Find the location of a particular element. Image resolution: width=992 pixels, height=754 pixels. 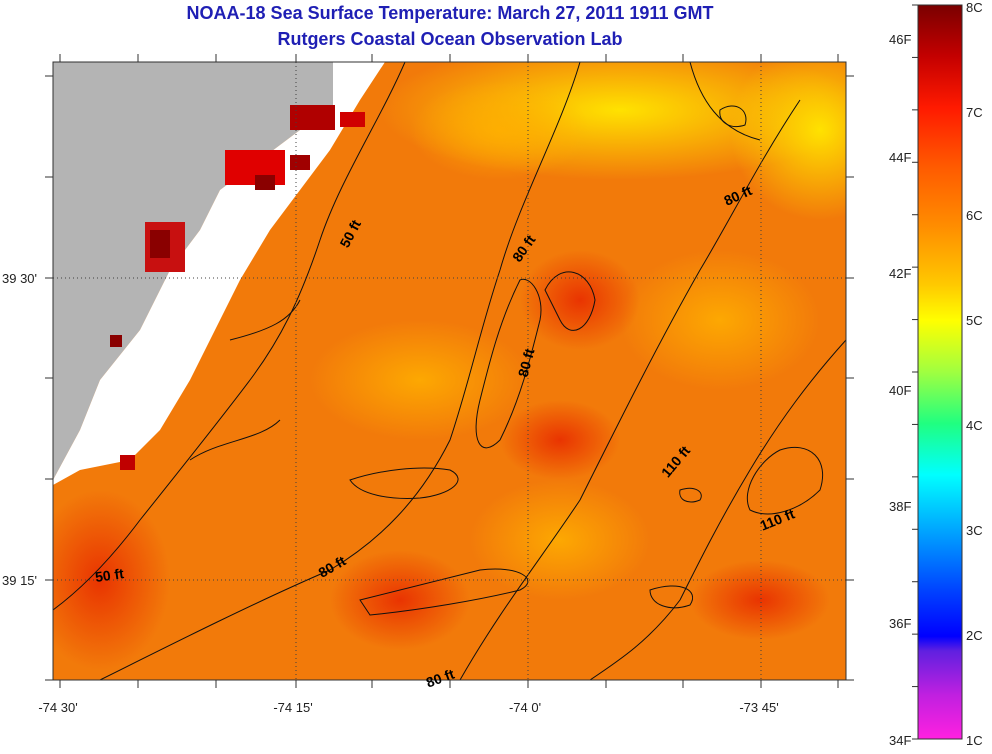

colorbar-ticks is located at coordinates (915, 372).